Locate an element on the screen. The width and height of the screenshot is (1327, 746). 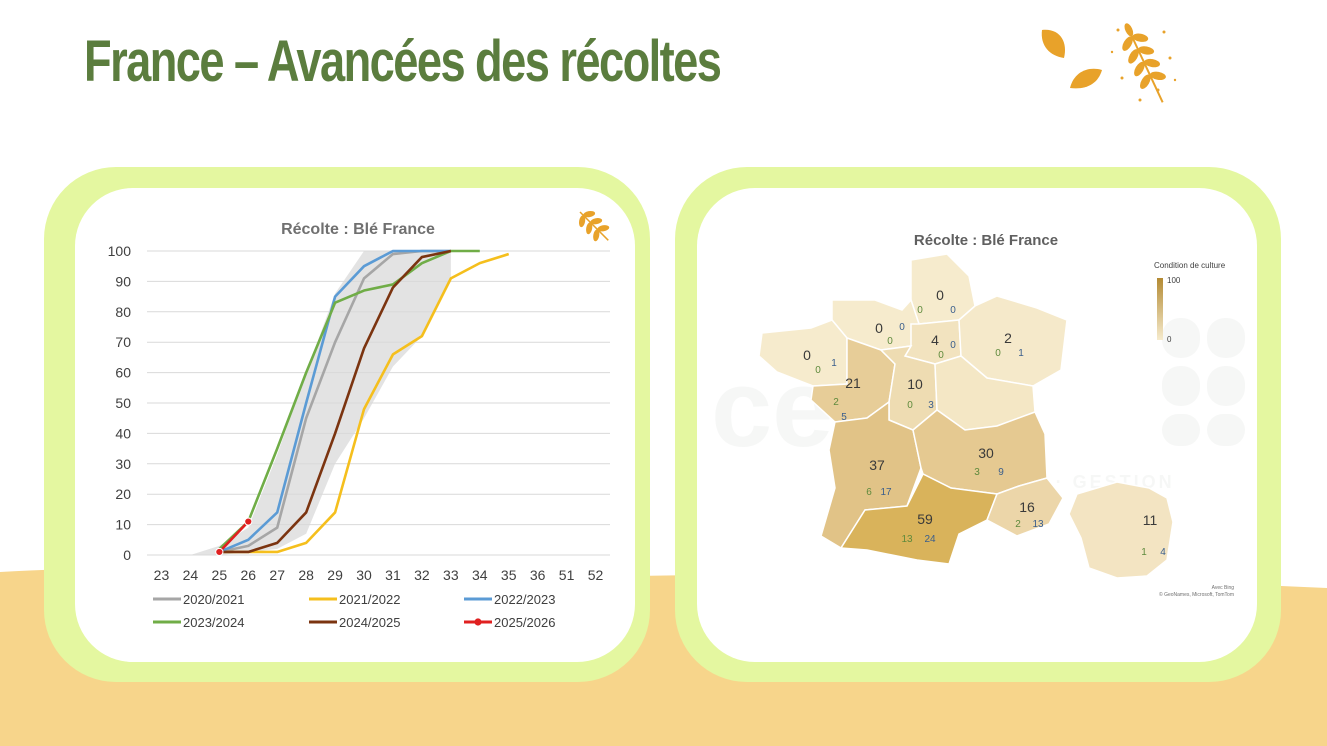
wheat-icon is located at coordinates (594, 226).